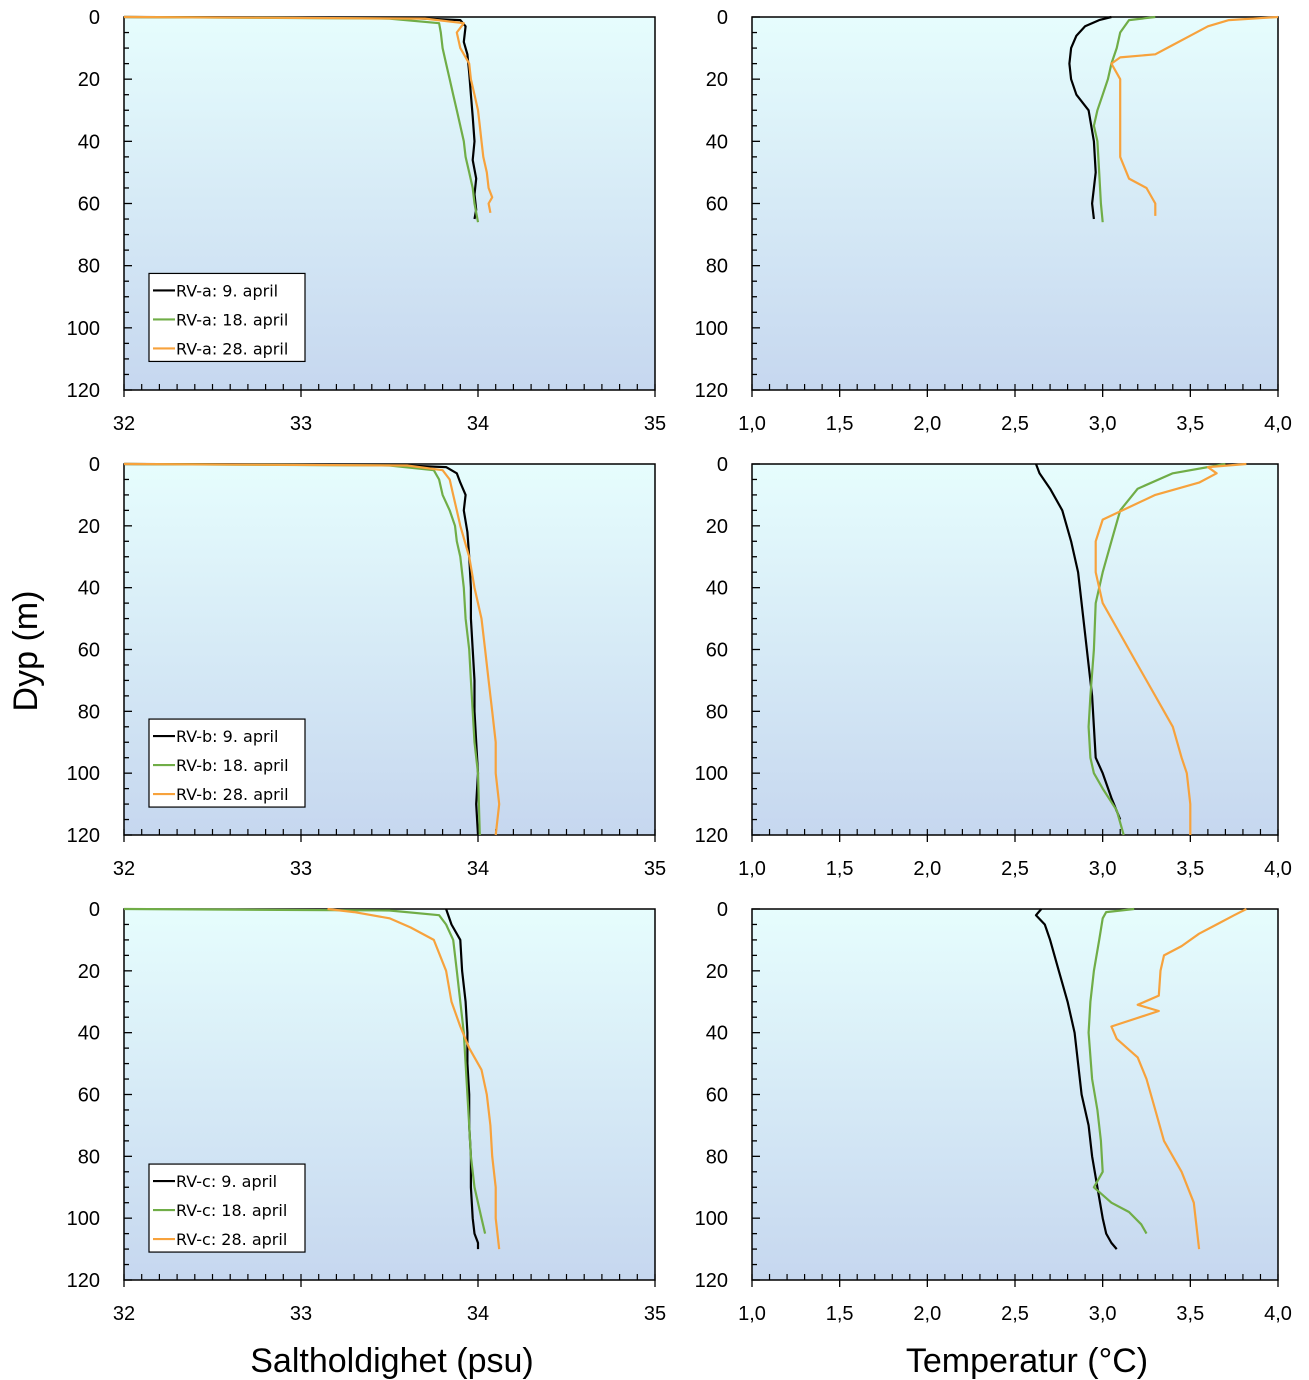  Describe the element at coordinates (227, 736) in the screenshot. I see `legend-label: RV-b: 9. april` at that location.